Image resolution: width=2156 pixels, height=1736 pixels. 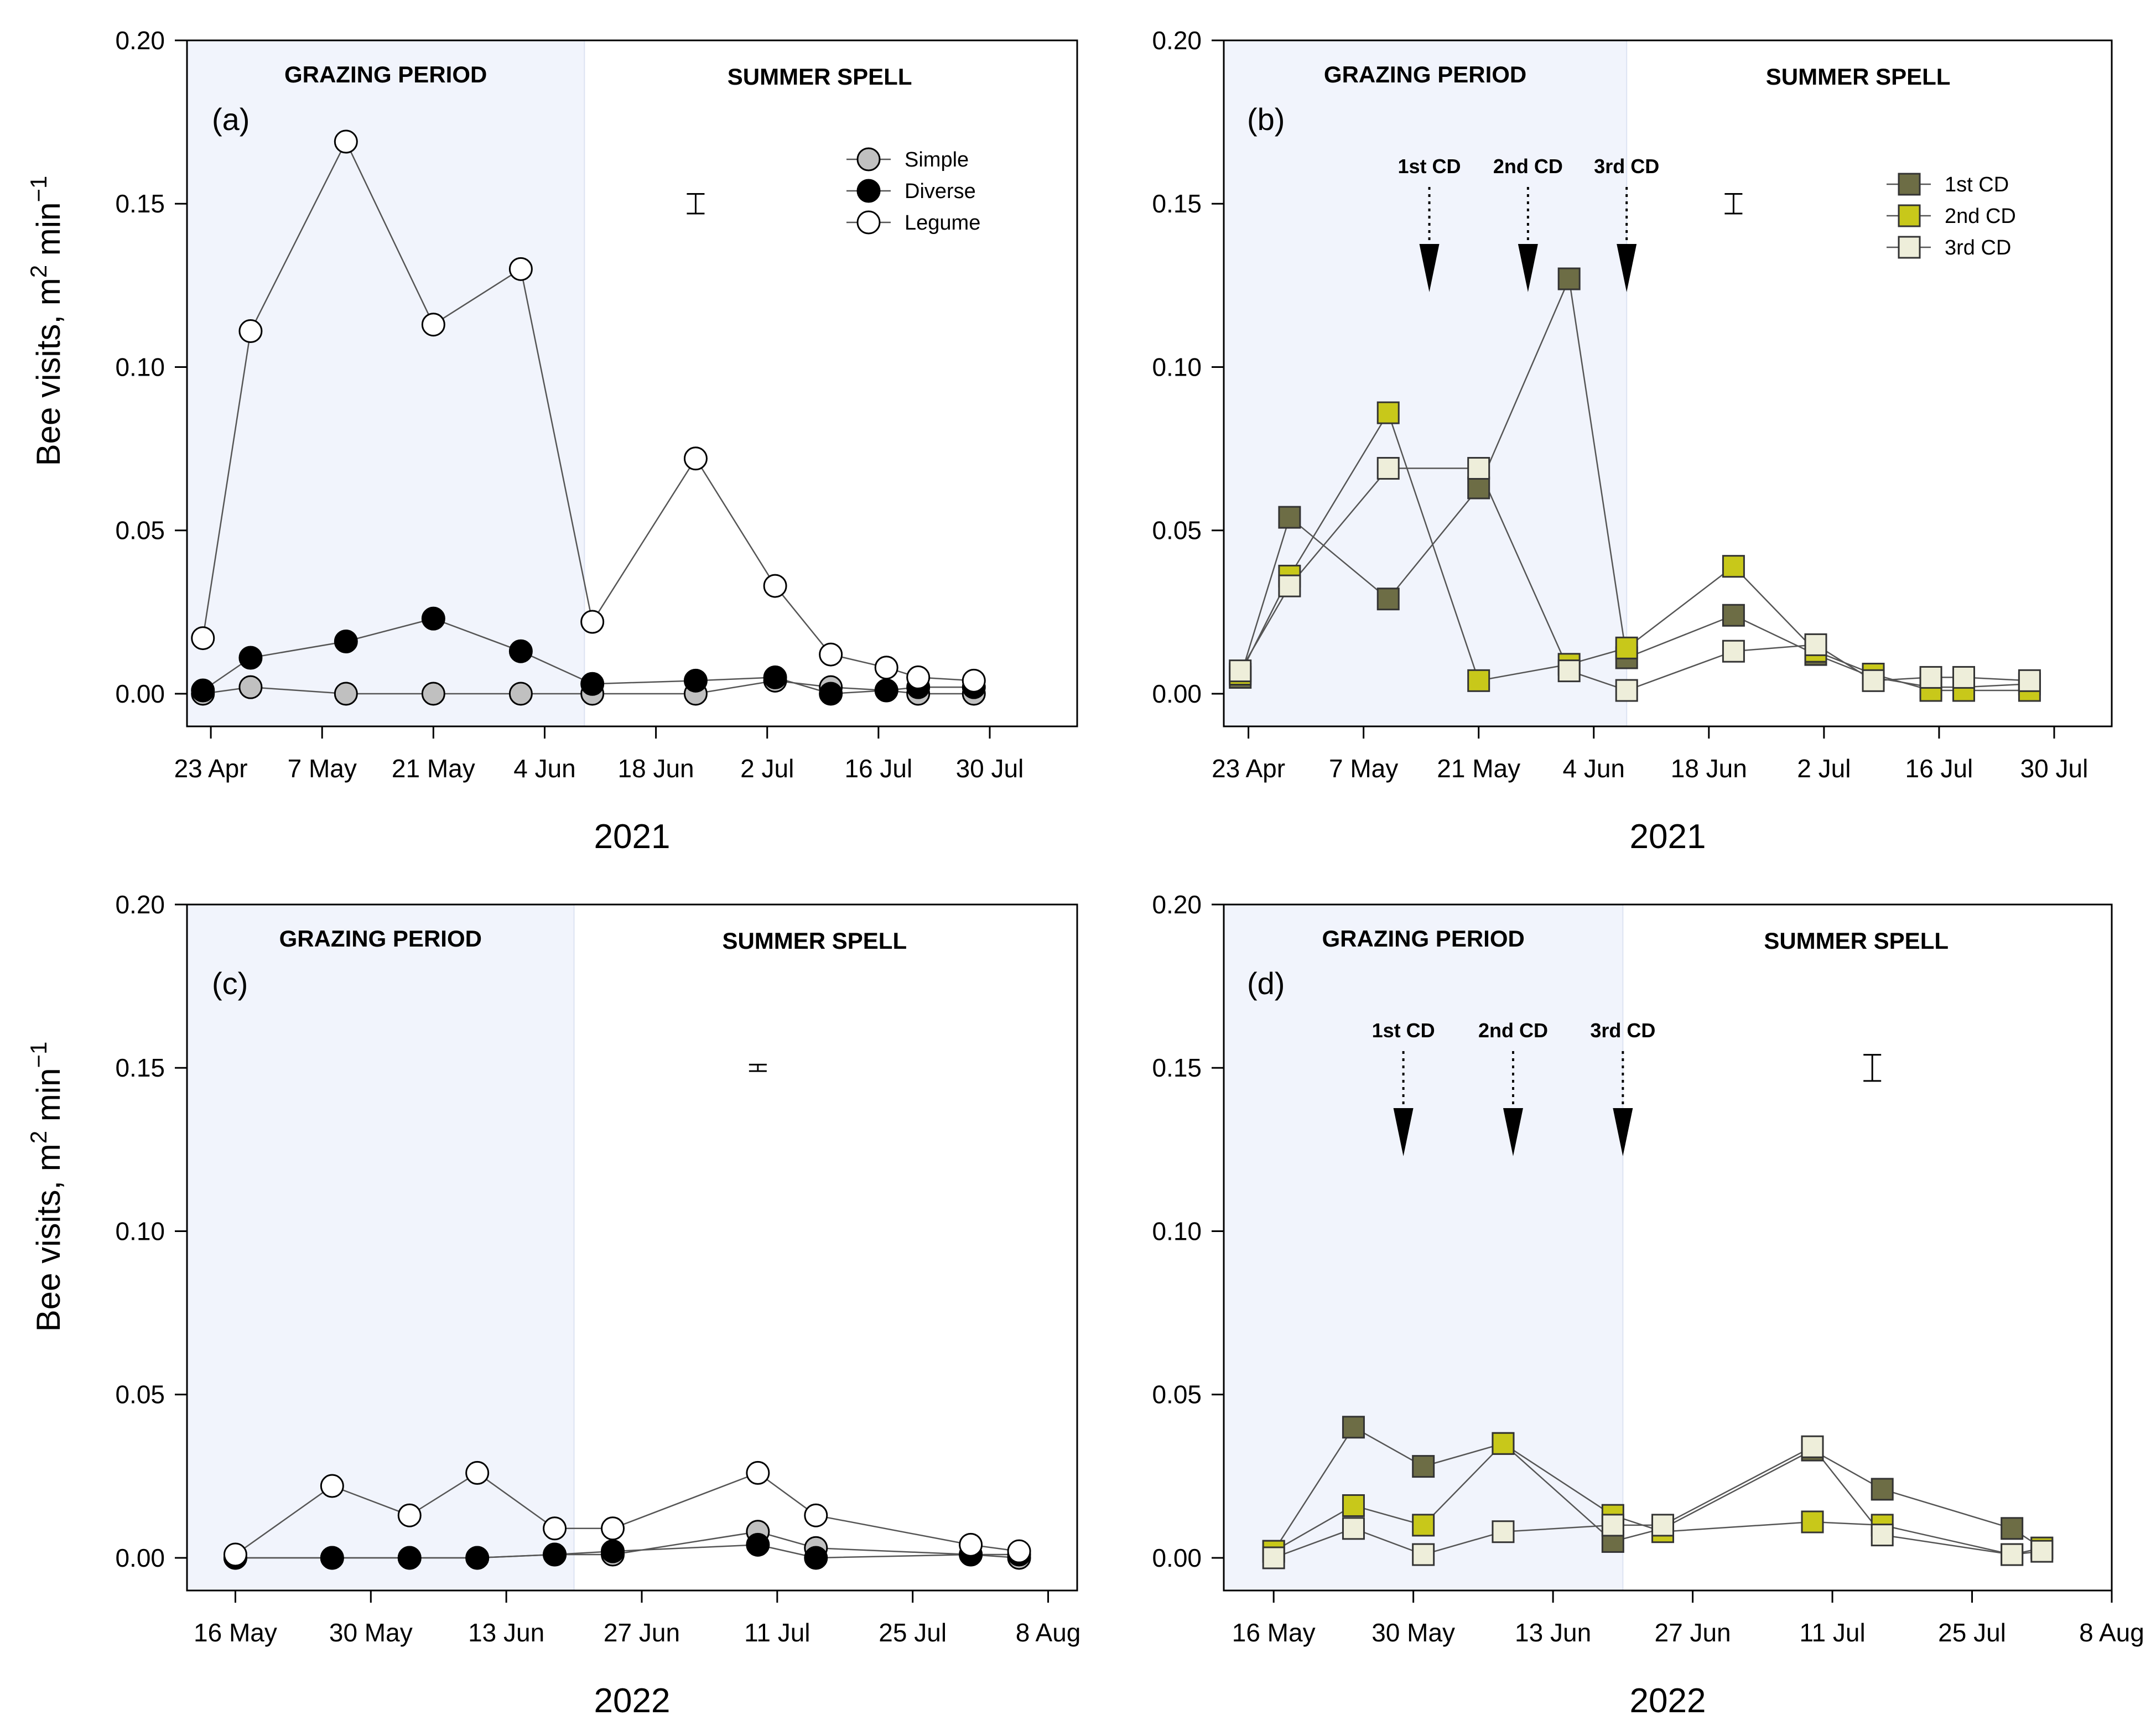 I want to click on legend-label: Legume, so click(x=942, y=223).